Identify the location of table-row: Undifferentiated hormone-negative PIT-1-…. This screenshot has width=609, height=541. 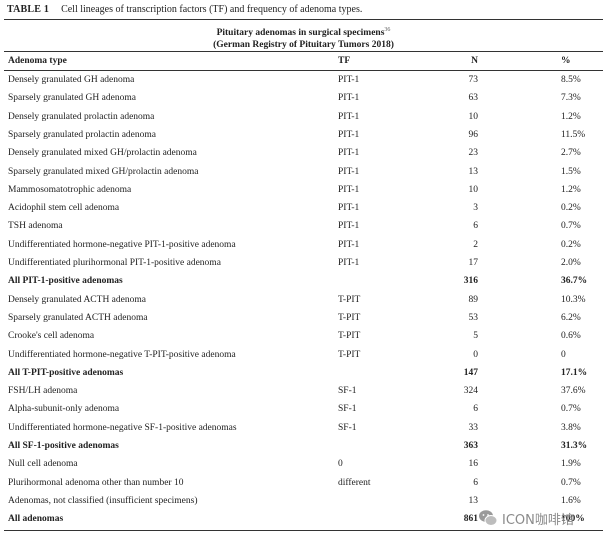
(303, 245).